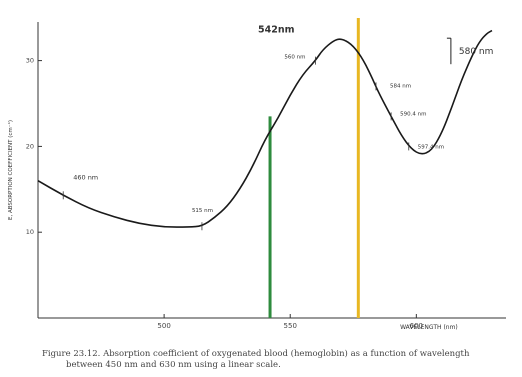  I want to click on annotation-label: 560 nm, so click(294, 58).